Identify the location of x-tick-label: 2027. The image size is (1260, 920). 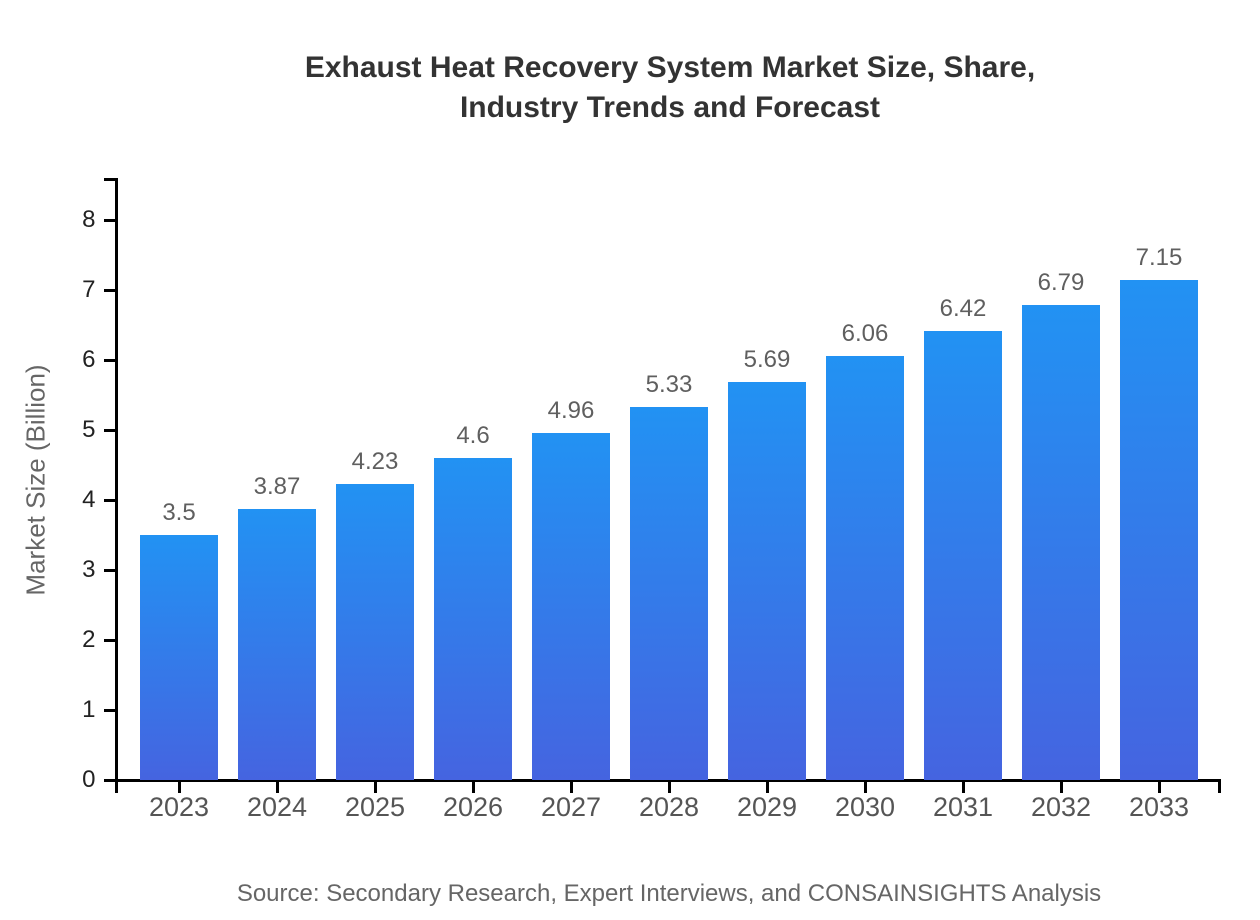
(571, 807).